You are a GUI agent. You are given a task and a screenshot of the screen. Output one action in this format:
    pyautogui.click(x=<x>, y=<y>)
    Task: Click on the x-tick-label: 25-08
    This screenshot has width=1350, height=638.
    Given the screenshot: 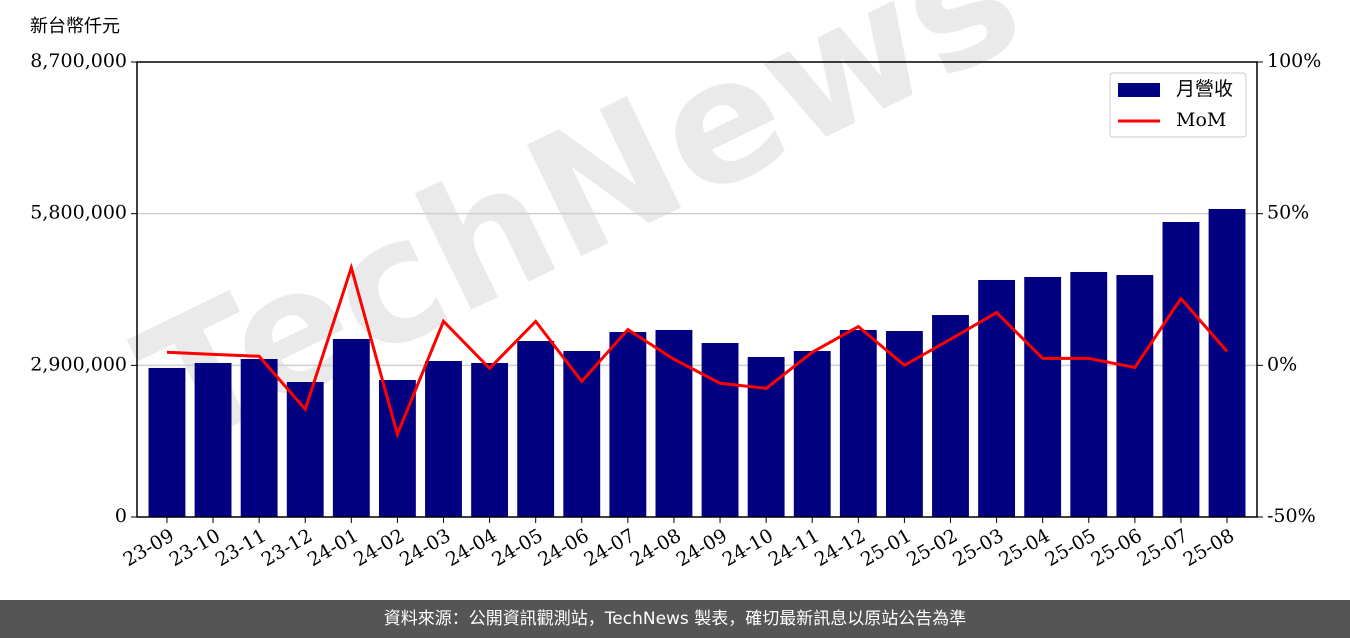 What is the action you would take?
    pyautogui.click(x=1209, y=548)
    